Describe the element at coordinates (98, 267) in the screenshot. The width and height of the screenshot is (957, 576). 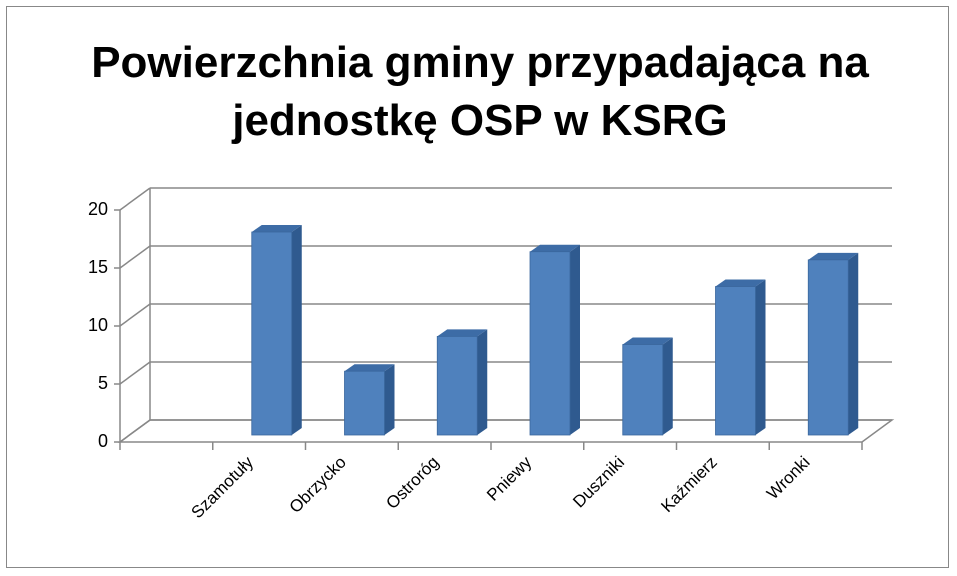
I see `y-tick-label: 15` at that location.